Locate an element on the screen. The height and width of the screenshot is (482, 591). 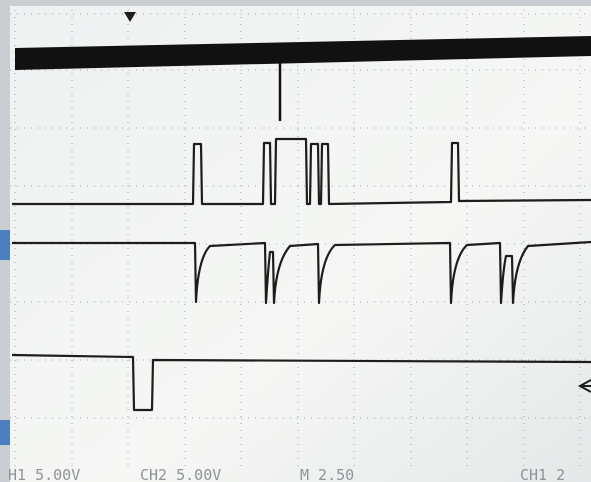
status-ch2: CH2 5.00V is located at coordinates (180, 474).